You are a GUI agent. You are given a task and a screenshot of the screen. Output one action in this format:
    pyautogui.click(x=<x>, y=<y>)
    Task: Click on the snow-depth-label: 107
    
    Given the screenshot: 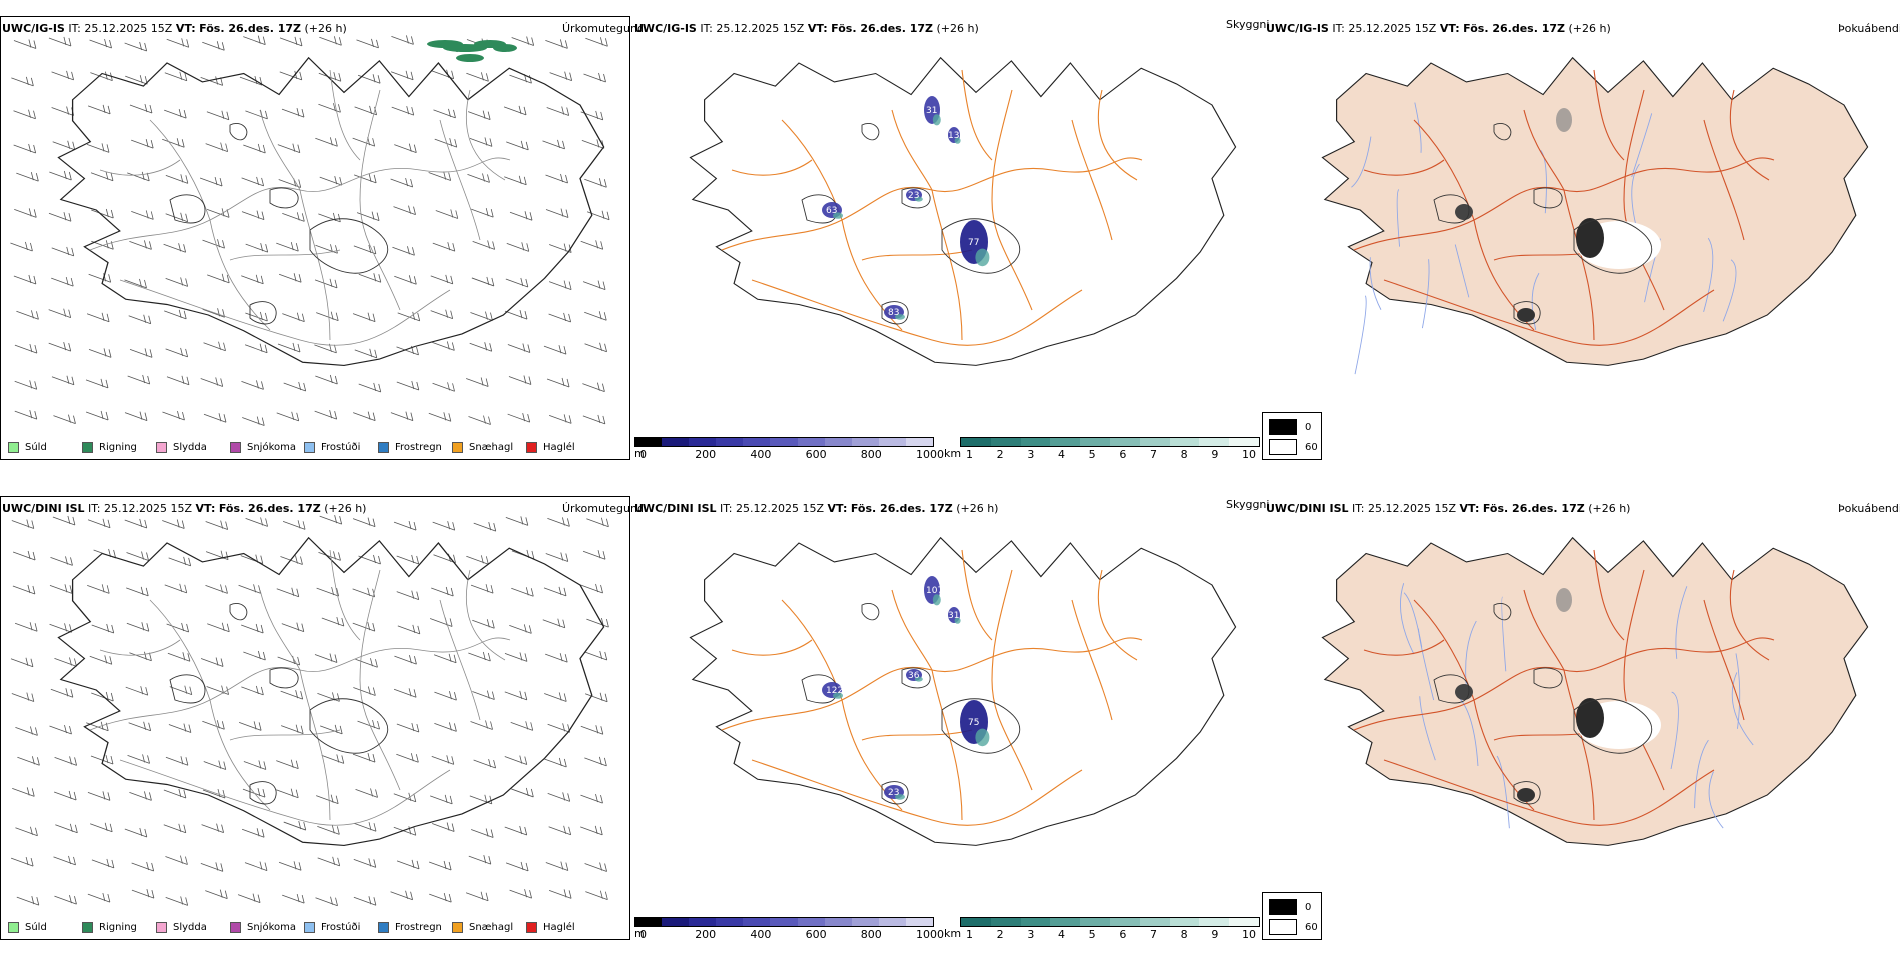 What is the action you would take?
    pyautogui.click(x=934, y=591)
    